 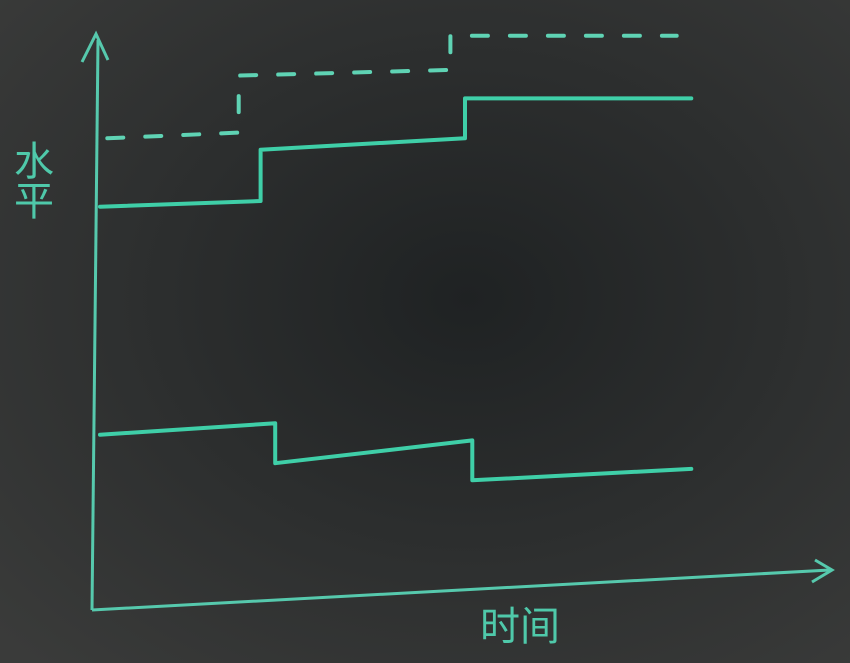 I want to click on x-axis, so click(x=461, y=590).